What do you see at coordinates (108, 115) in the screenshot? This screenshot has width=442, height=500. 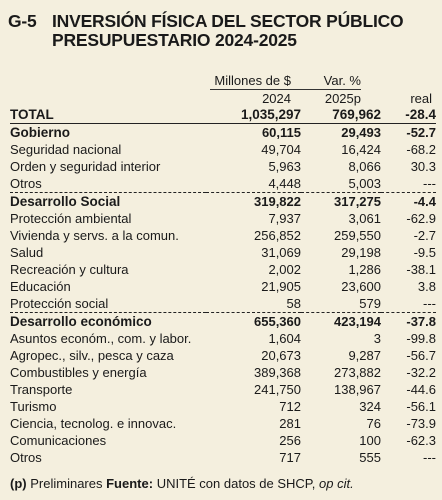 I see `row-label: TOTAL` at bounding box center [108, 115].